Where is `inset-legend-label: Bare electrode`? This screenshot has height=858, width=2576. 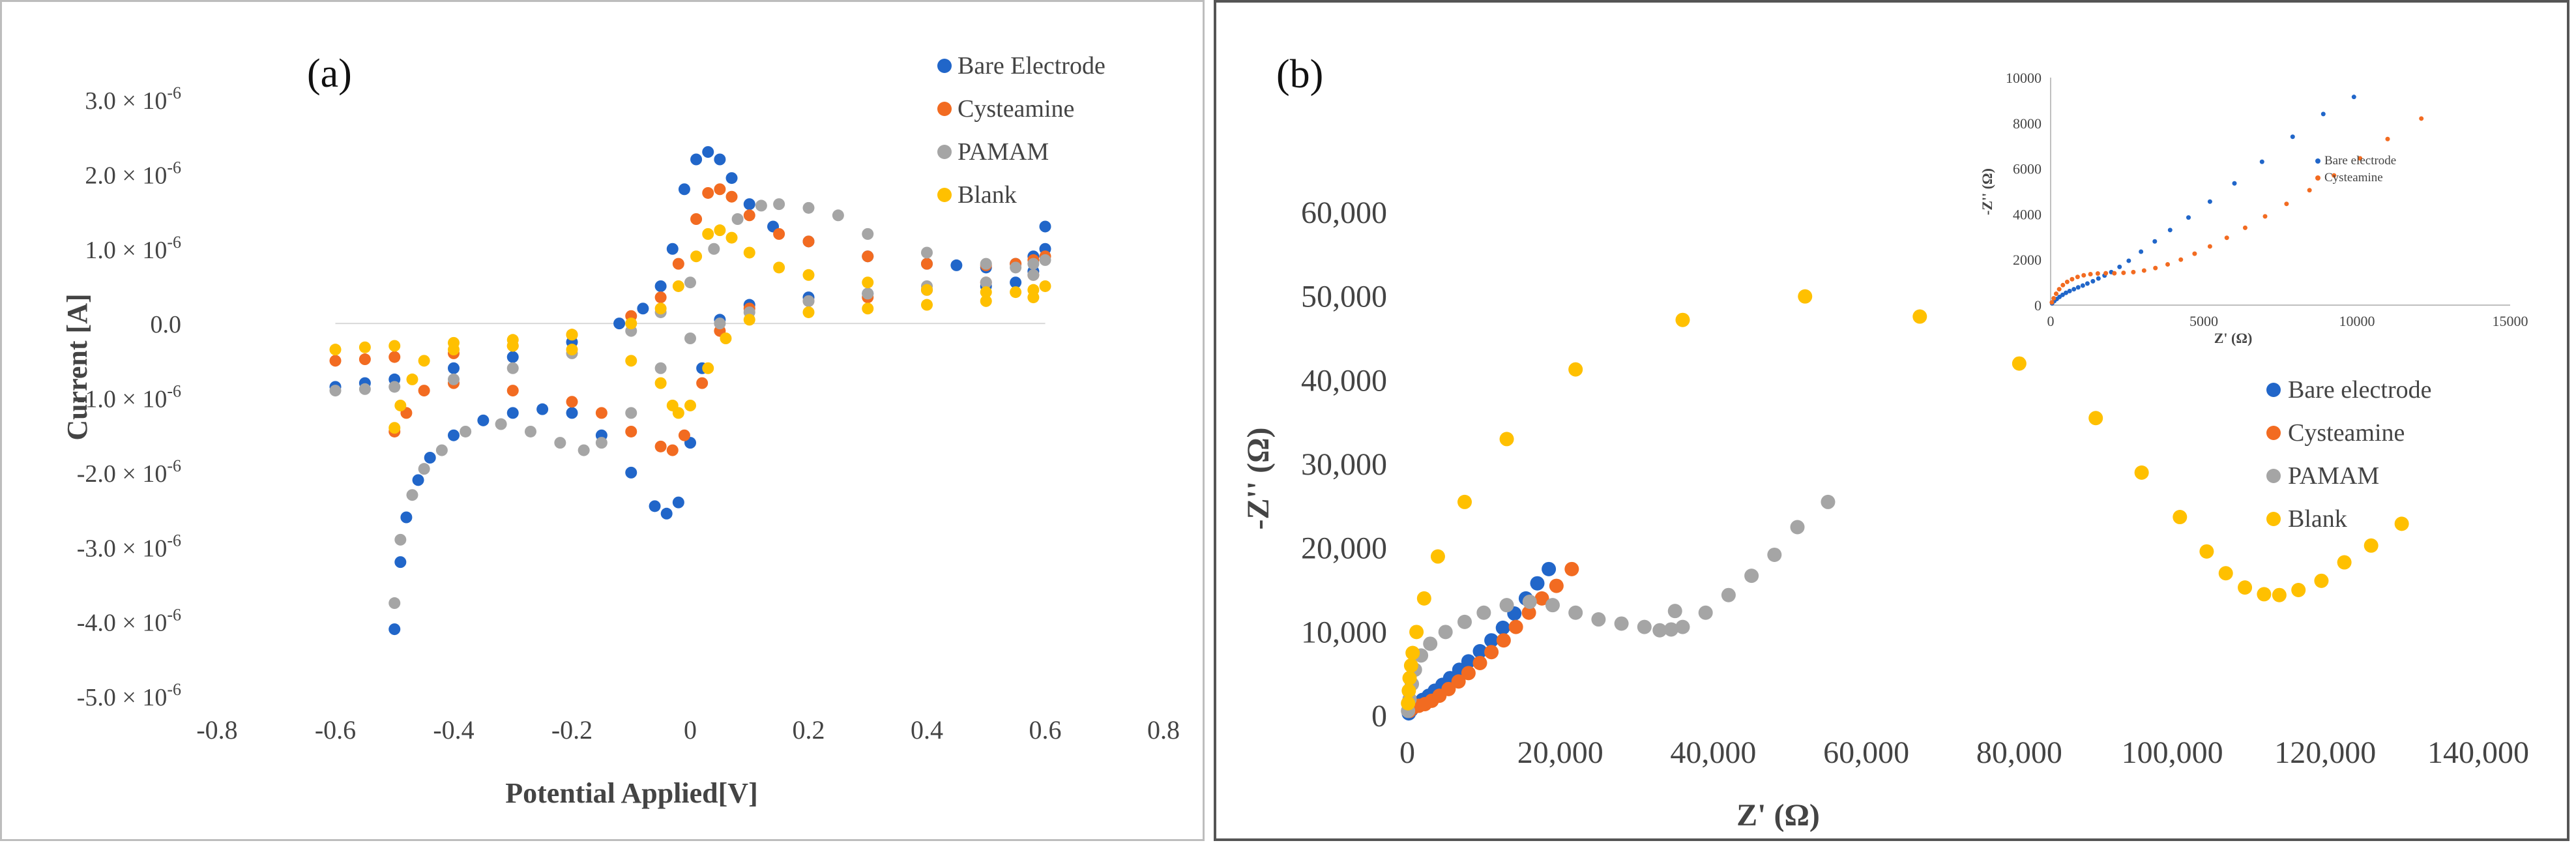 inset-legend-label: Bare electrode is located at coordinates (2360, 161).